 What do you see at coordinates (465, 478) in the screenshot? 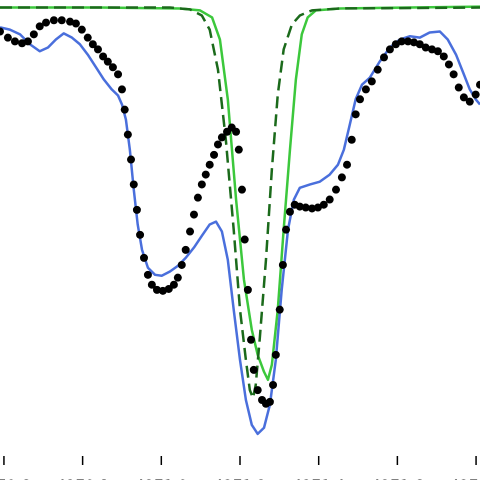
I see `x-tick-label: 4271.8` at bounding box center [465, 478].